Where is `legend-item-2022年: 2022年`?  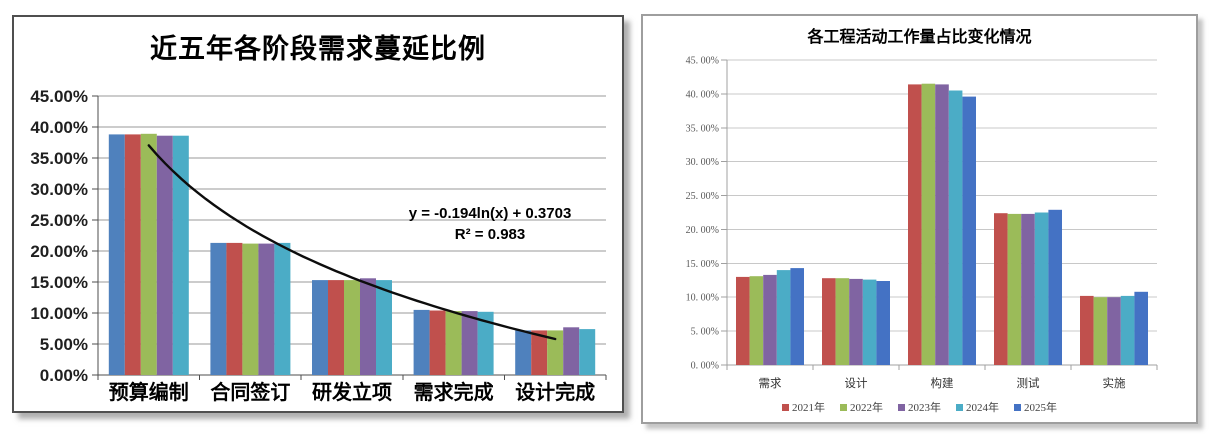 legend-item-2022年: 2022年 is located at coordinates (861, 407).